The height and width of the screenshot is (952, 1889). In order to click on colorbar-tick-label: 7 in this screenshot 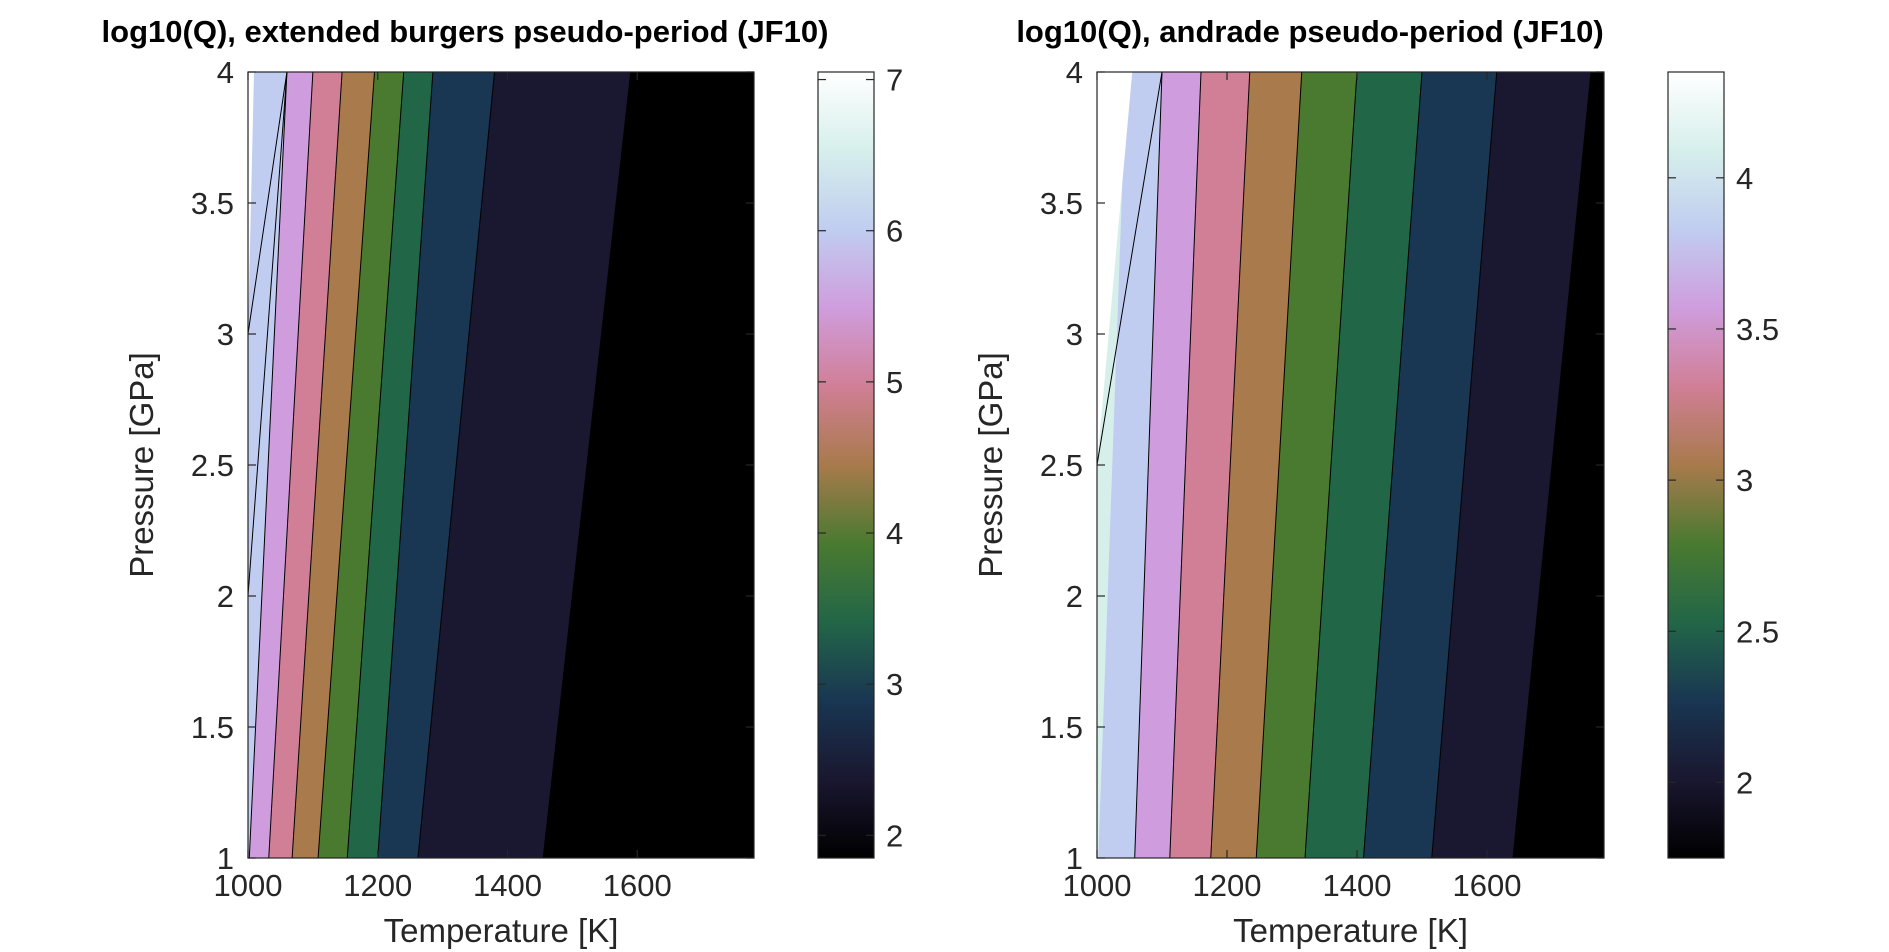, I will do `click(894, 80)`.